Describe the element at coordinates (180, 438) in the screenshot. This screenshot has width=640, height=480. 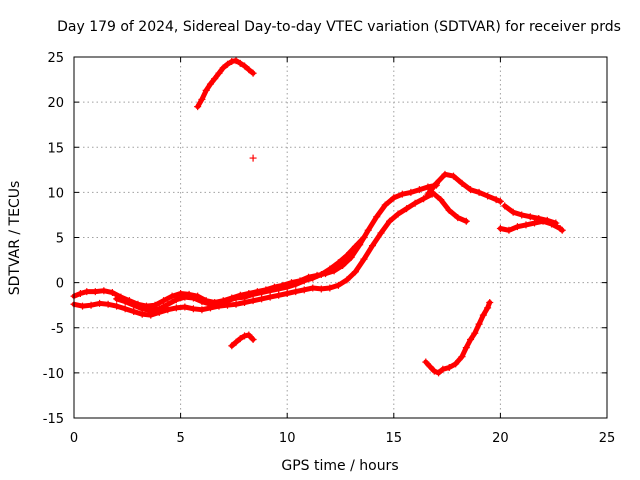
I see `x-tick-label: 5` at that location.